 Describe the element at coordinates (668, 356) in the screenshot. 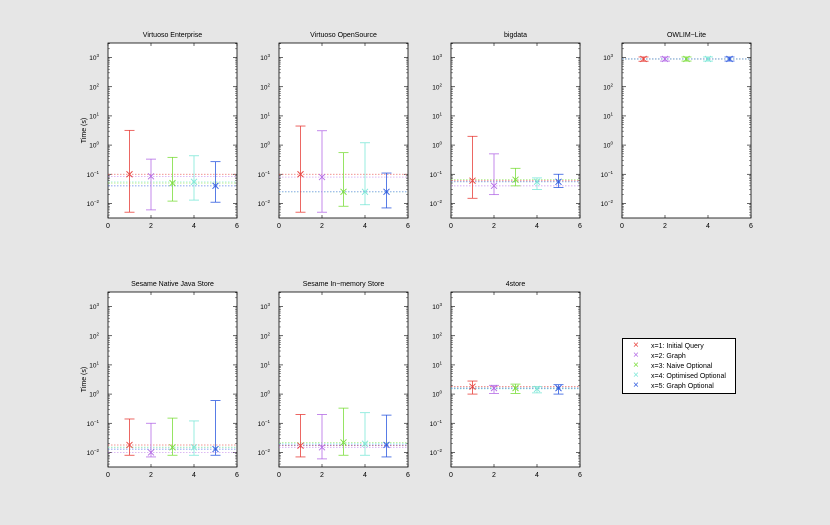

I see `legend-label: x=2: Graph` at that location.